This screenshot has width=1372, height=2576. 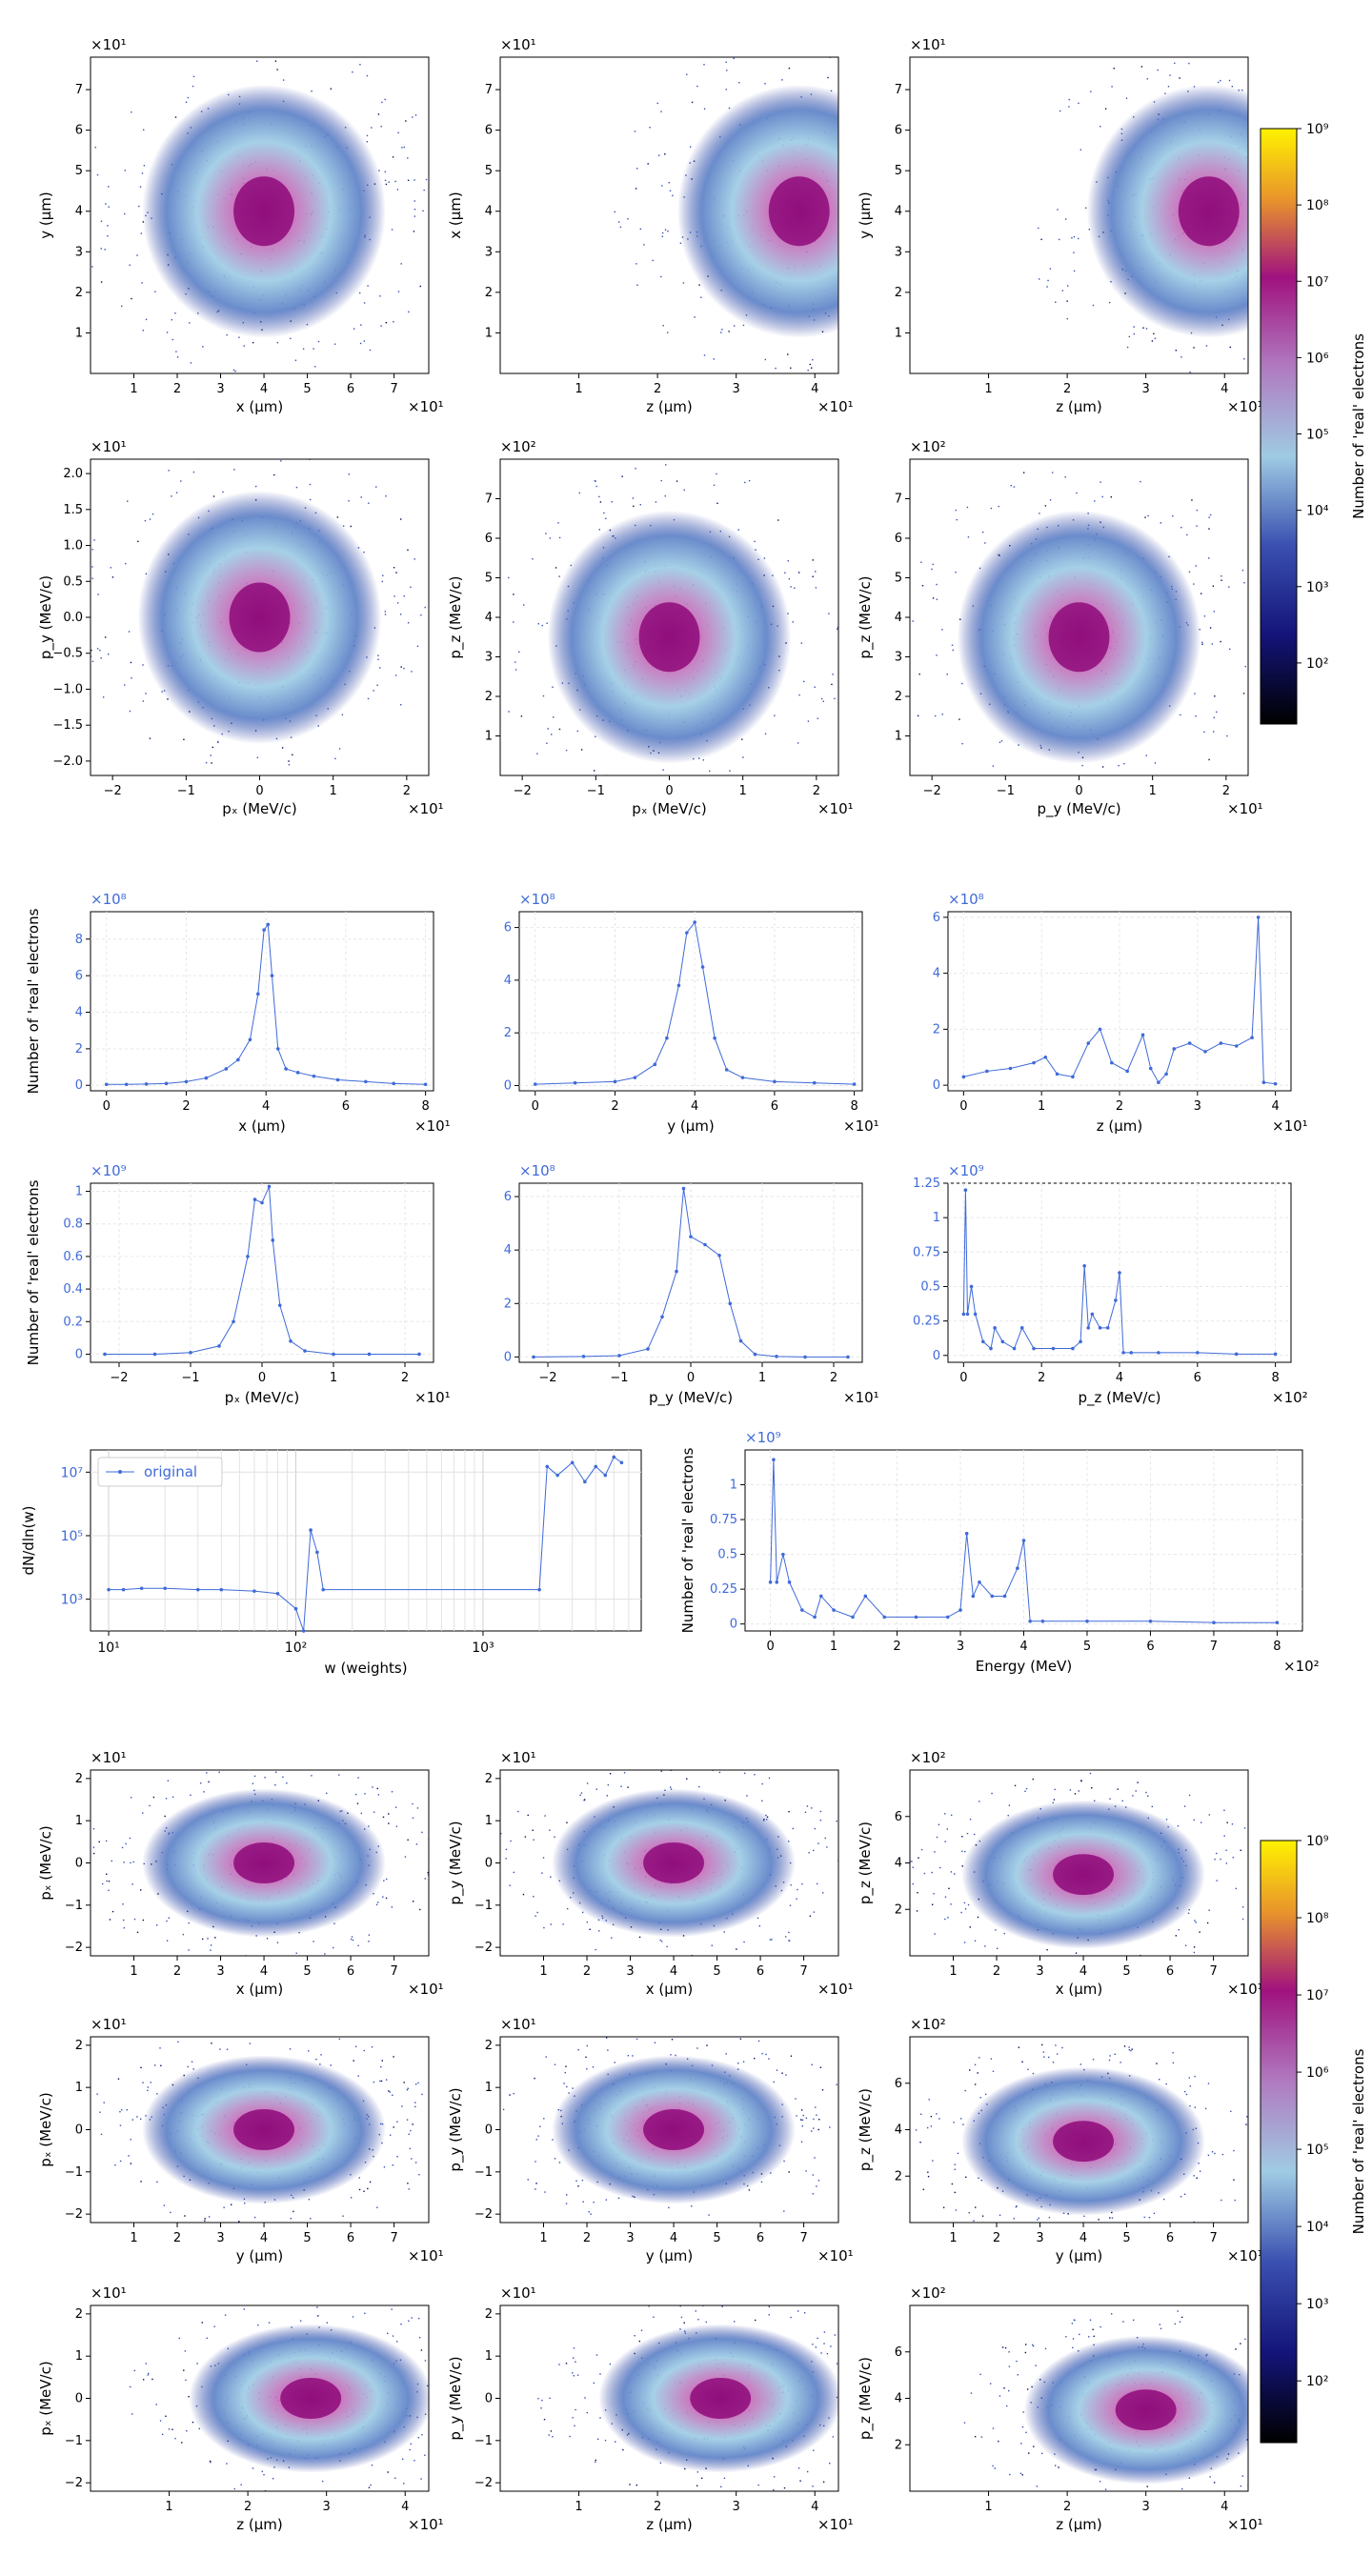 I want to click on y-tick-label: −1, so click(x=74, y=2173).